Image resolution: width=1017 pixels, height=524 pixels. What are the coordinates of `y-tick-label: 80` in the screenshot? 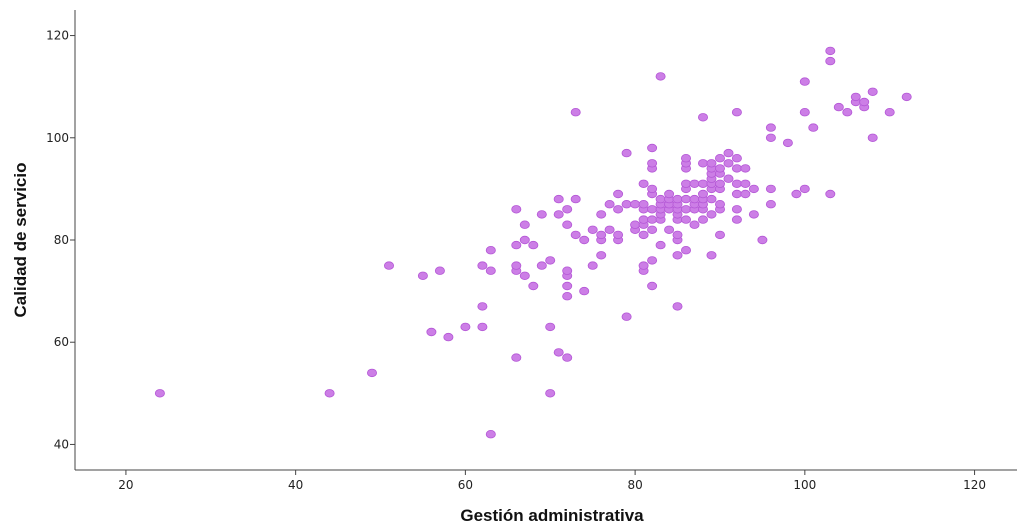 It's located at (61, 240).